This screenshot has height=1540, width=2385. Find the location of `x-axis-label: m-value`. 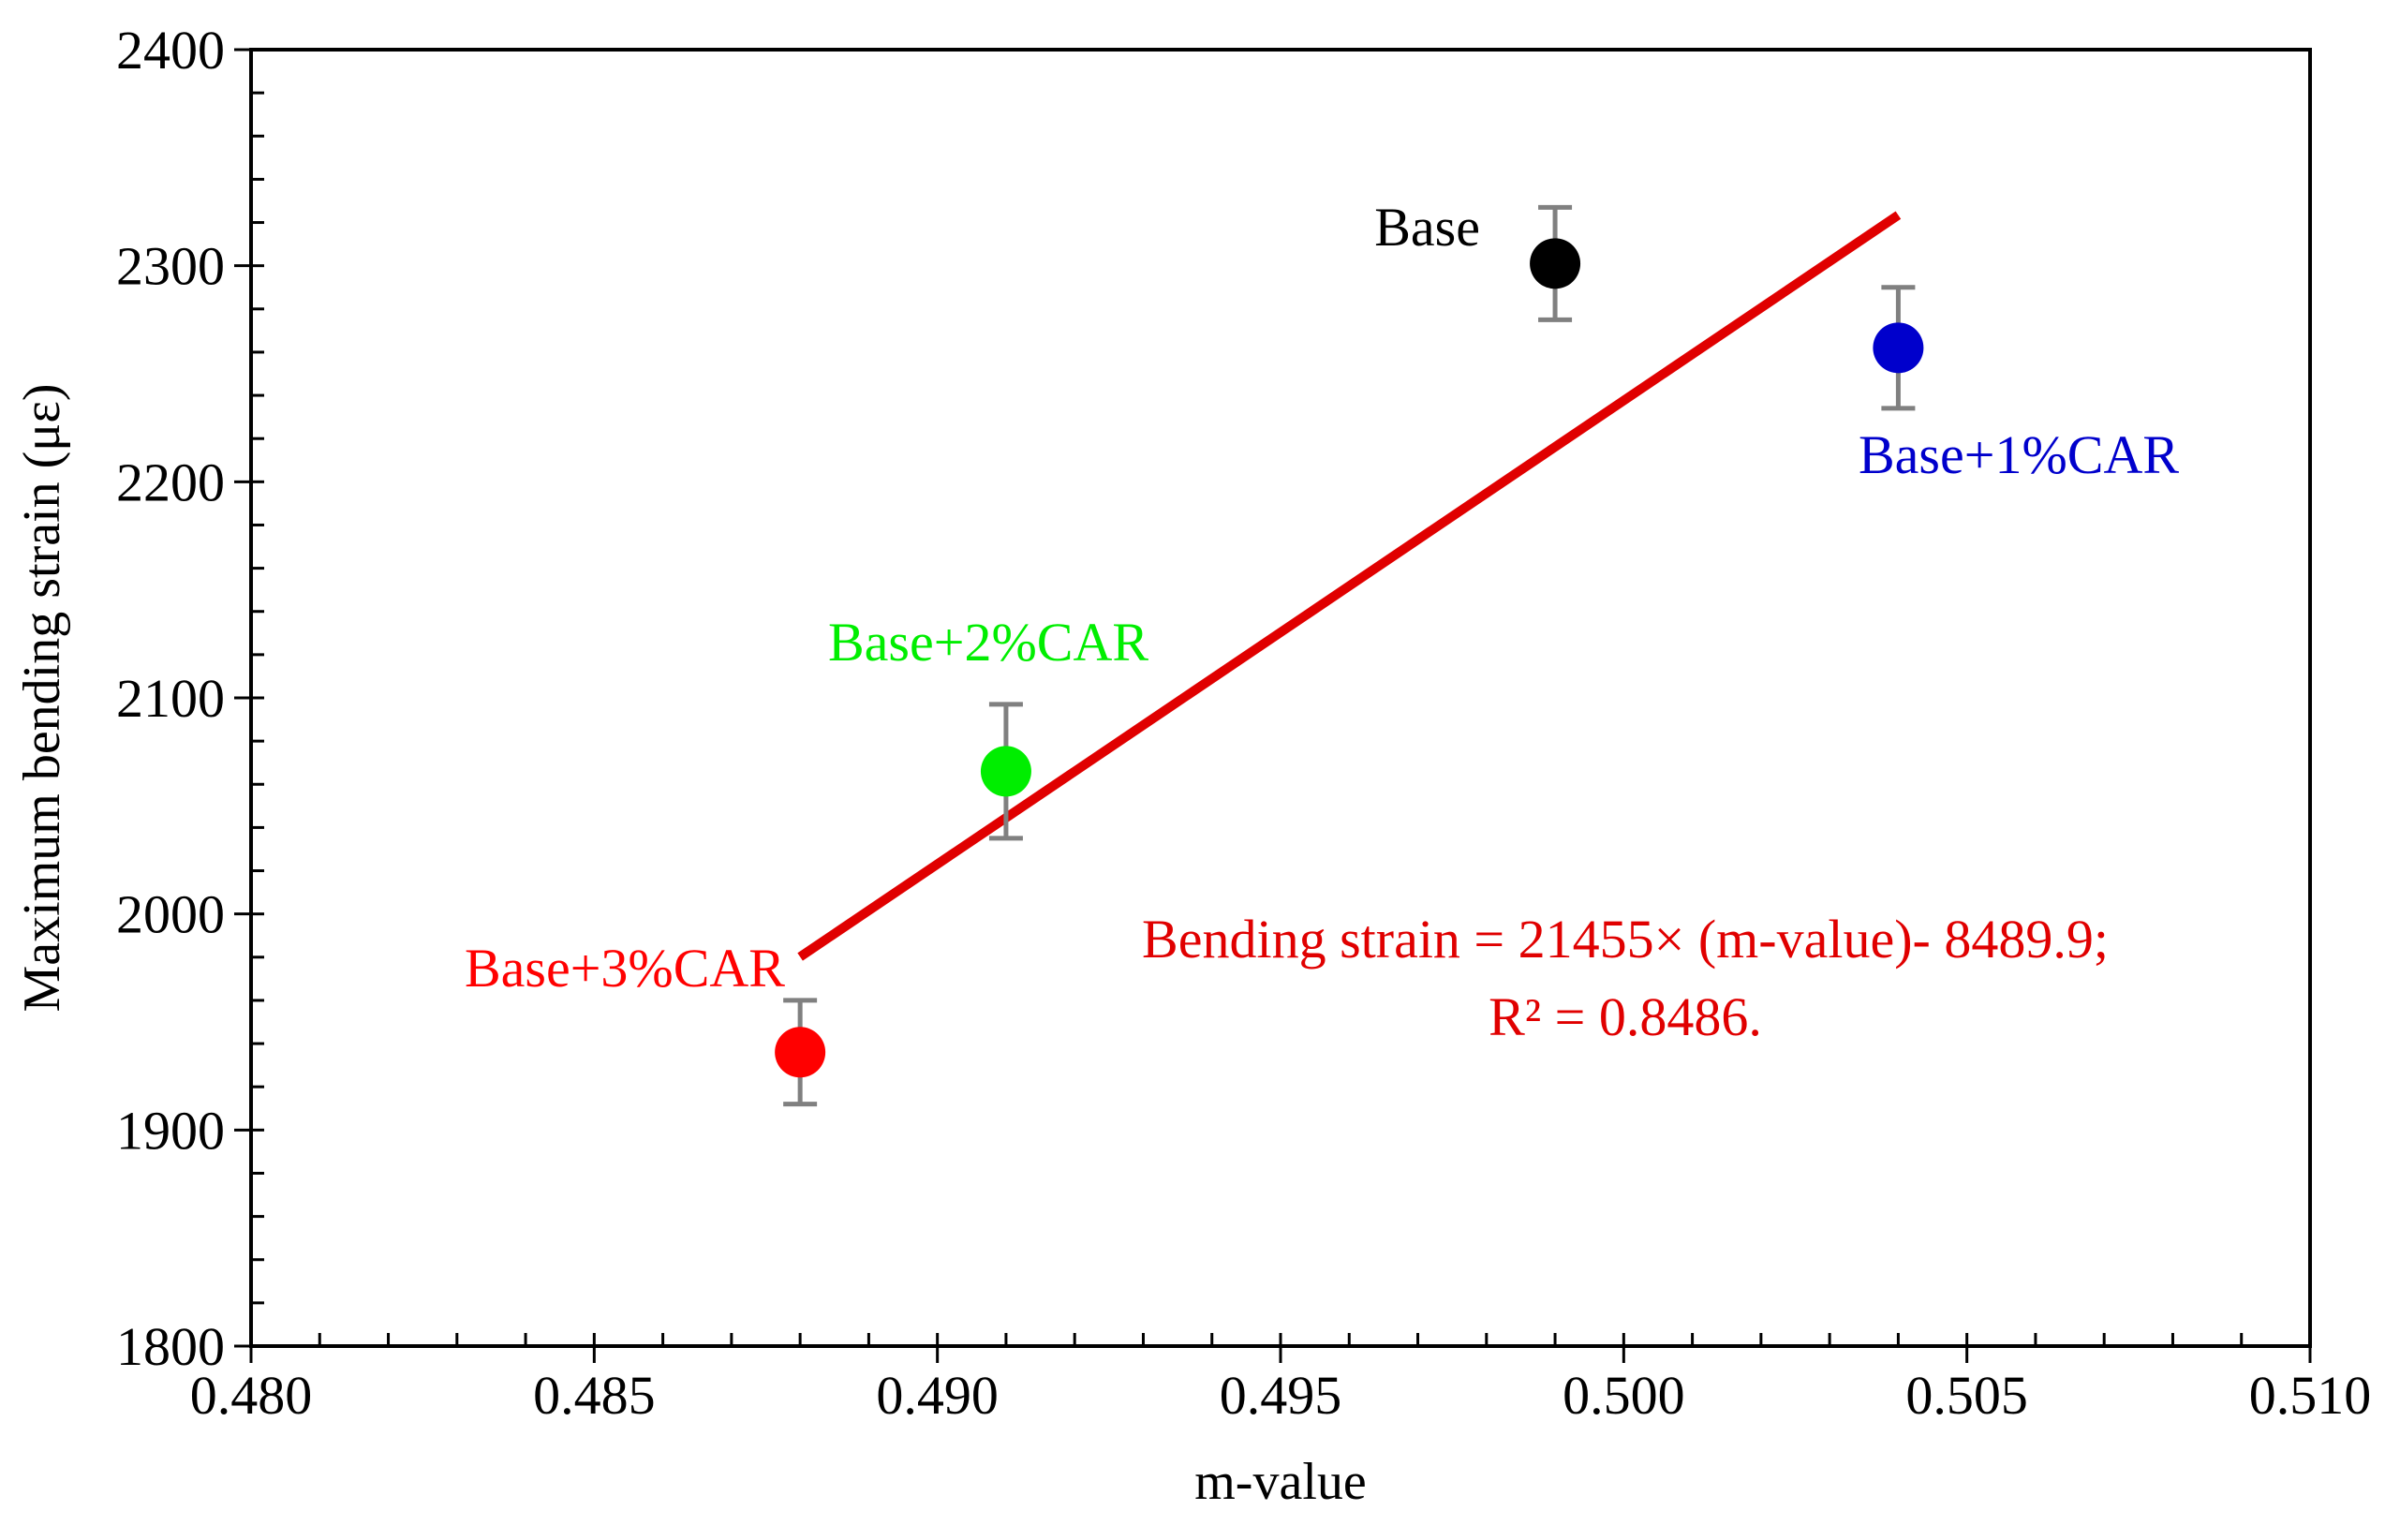

x-axis-label: m-value is located at coordinates (1280, 1482).